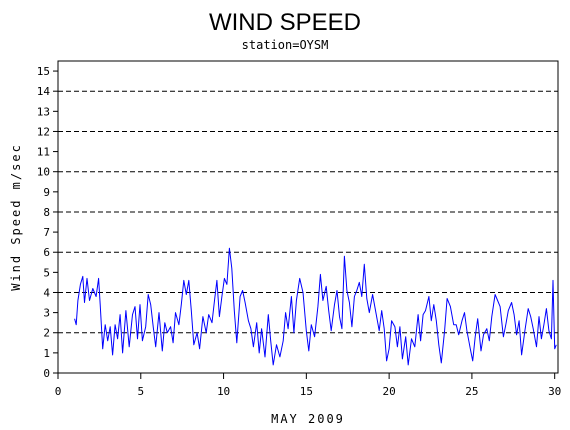 This screenshot has height=430, width=570. What do you see at coordinates (43, 131) in the screenshot?
I see `y-tick-label-12: 12` at bounding box center [43, 131].